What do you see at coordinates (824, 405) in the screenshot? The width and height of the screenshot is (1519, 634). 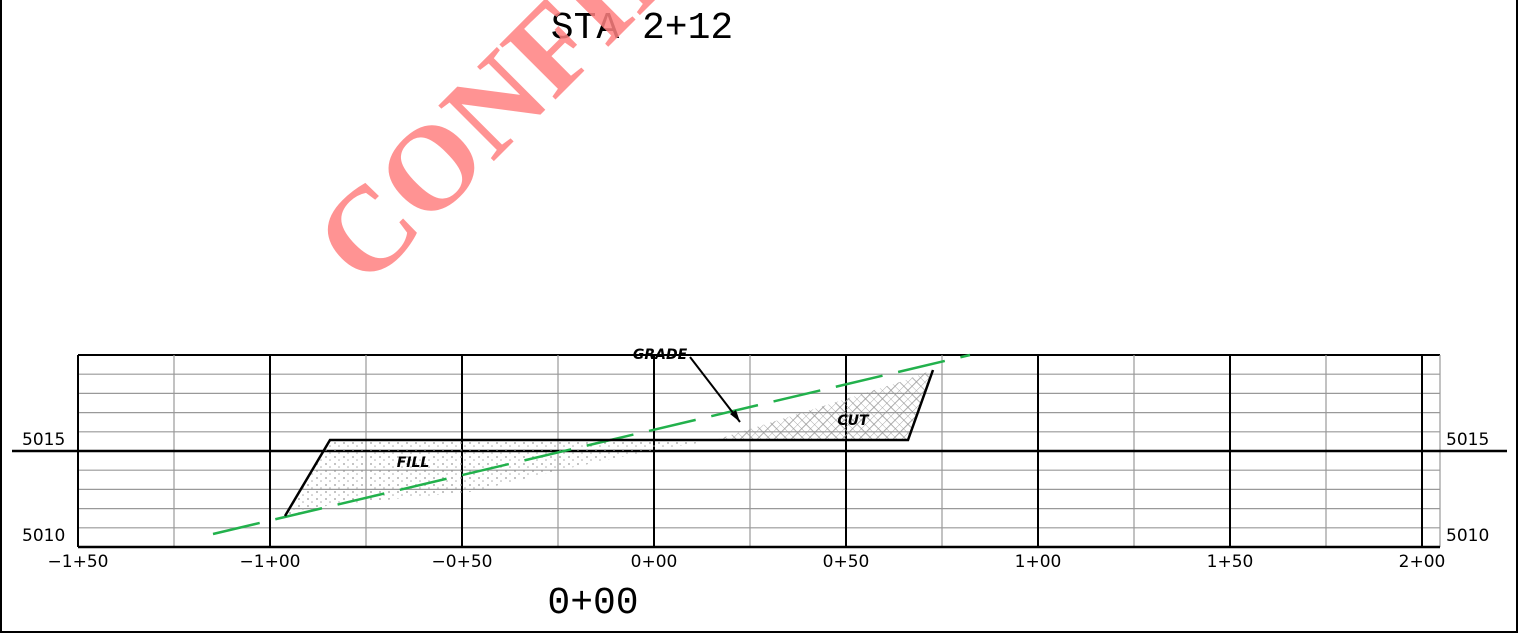 I see `cut-area` at bounding box center [824, 405].